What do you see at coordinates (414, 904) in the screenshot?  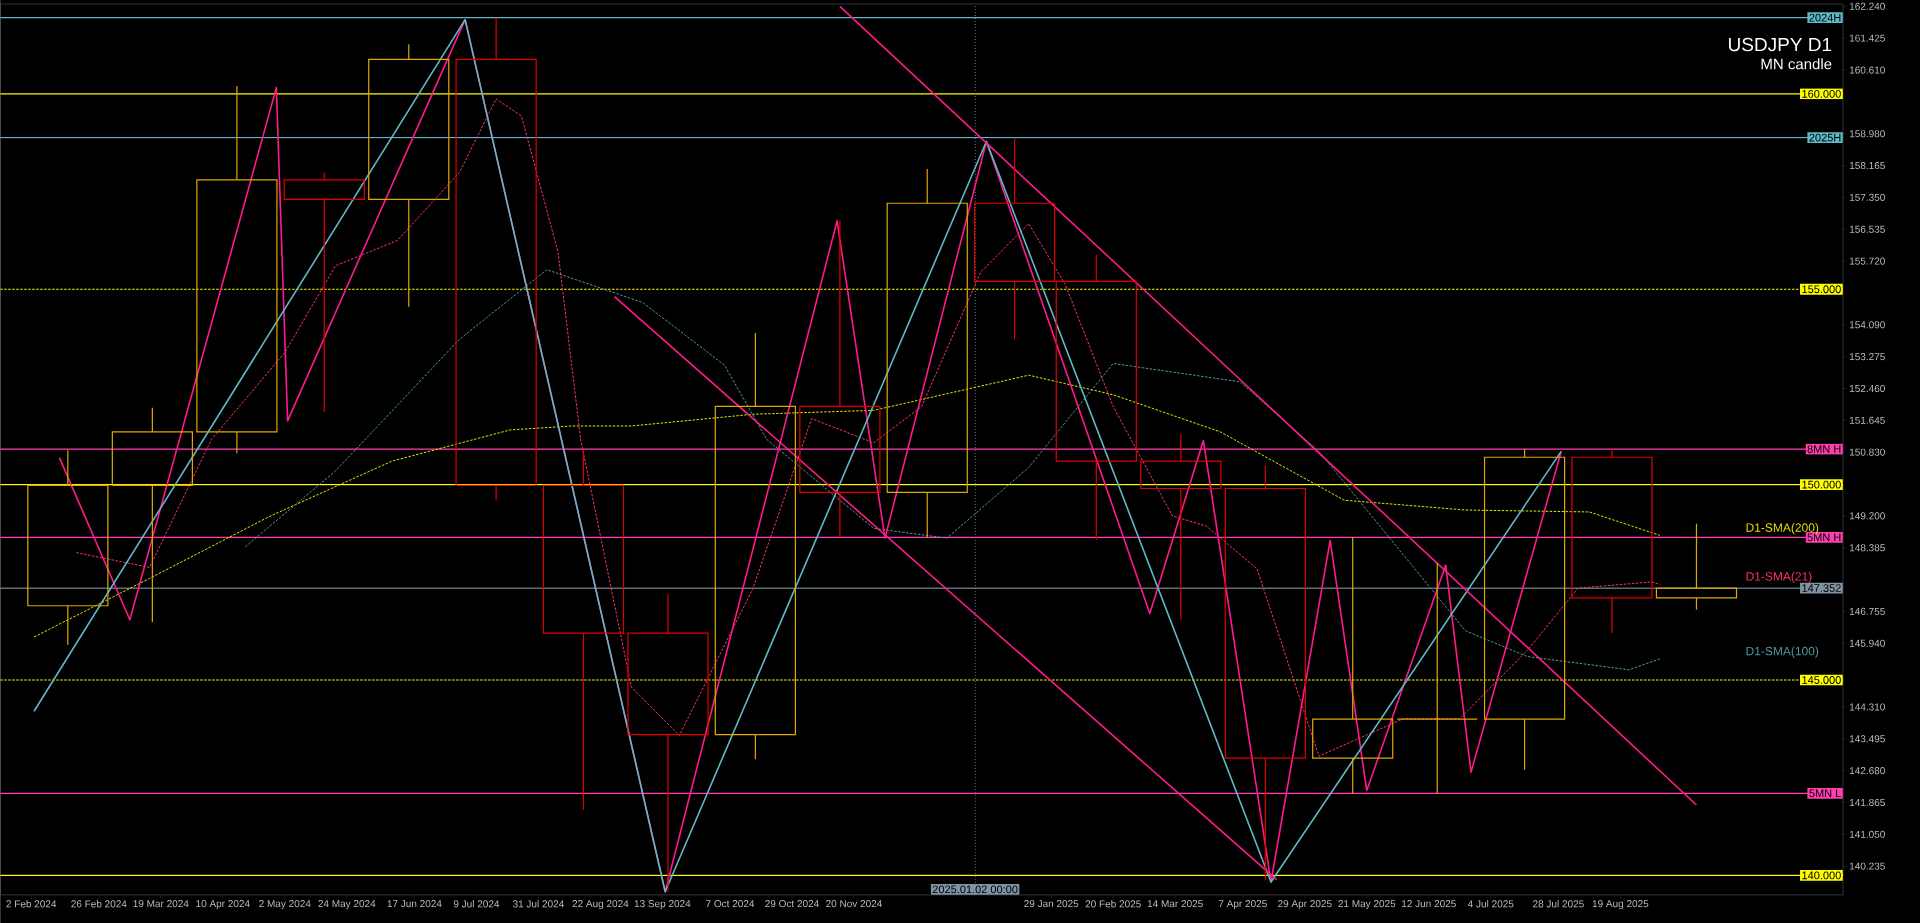 I see `x-tick-label: 17 Jun 2024` at bounding box center [414, 904].